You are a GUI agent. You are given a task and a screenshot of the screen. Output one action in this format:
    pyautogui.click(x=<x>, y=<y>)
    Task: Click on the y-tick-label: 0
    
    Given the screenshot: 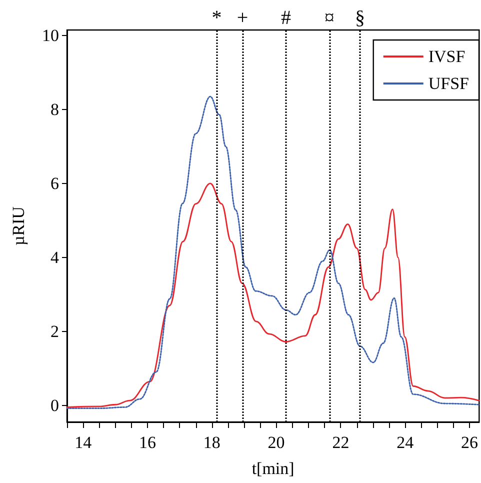 What is the action you would take?
    pyautogui.click(x=54, y=405)
    